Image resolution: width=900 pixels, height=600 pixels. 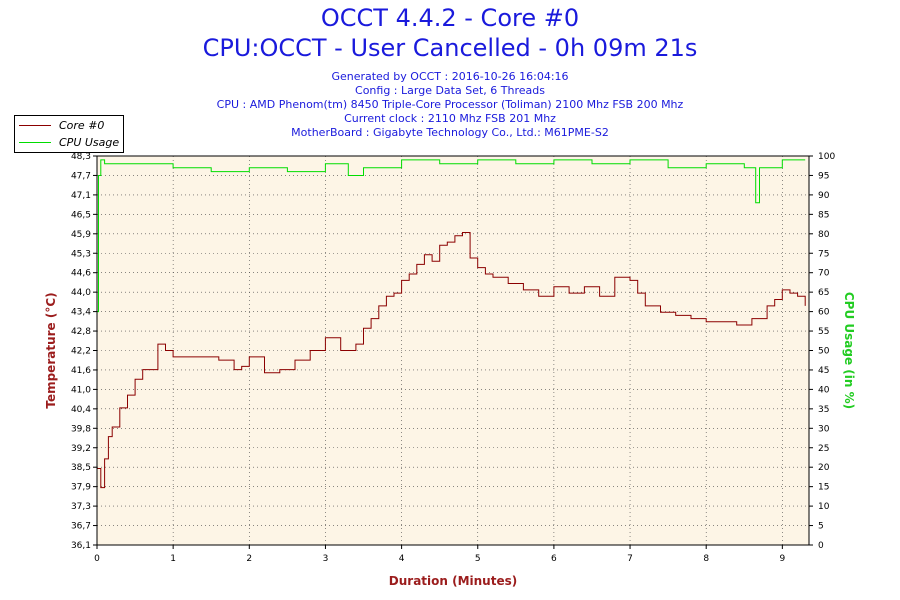 I want to click on y-tick-label-right: 70, so click(x=824, y=274).